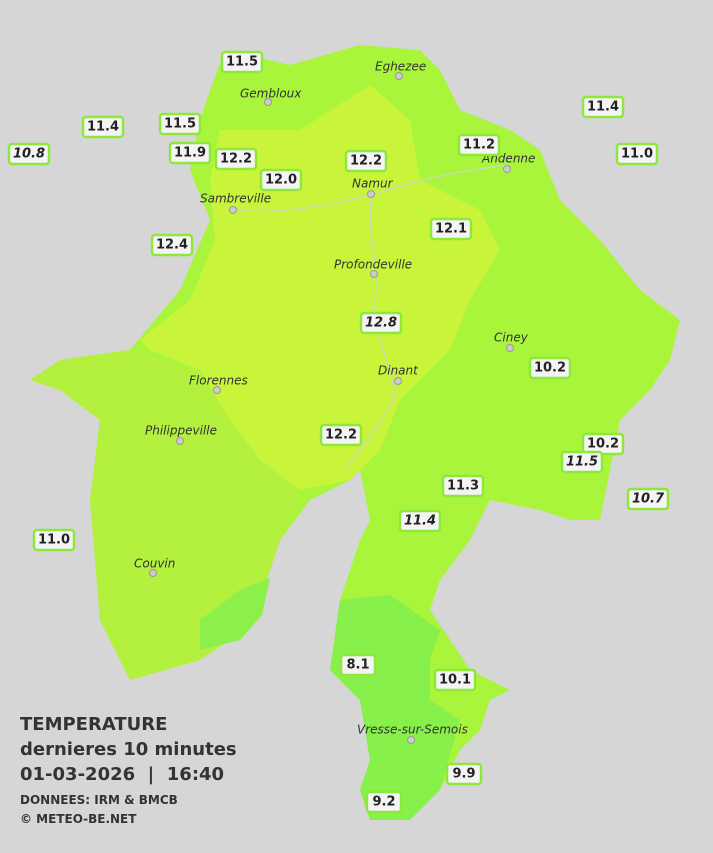 The image size is (713, 853). I want to click on station-value: 12.4, so click(172, 245).